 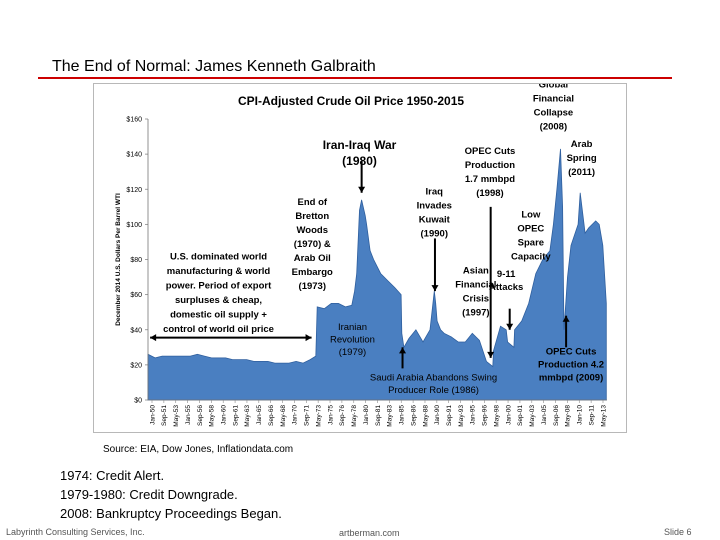 I want to click on x-tick-label: Sep-66, so click(x=271, y=415).